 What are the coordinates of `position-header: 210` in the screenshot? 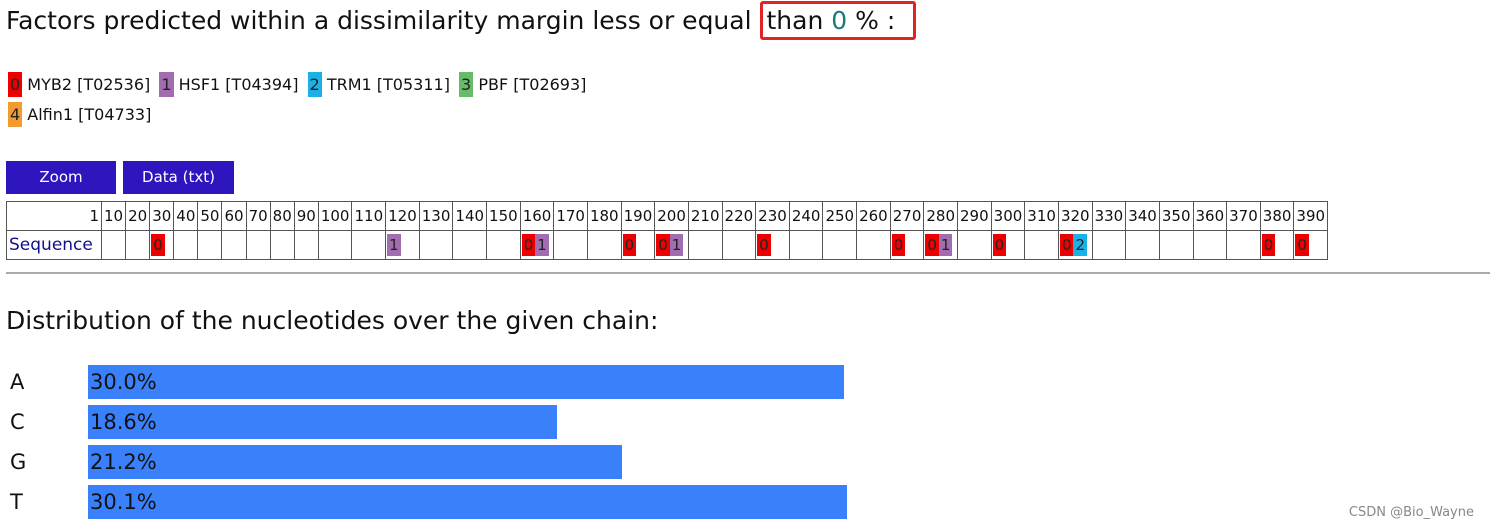 It's located at (705, 216).